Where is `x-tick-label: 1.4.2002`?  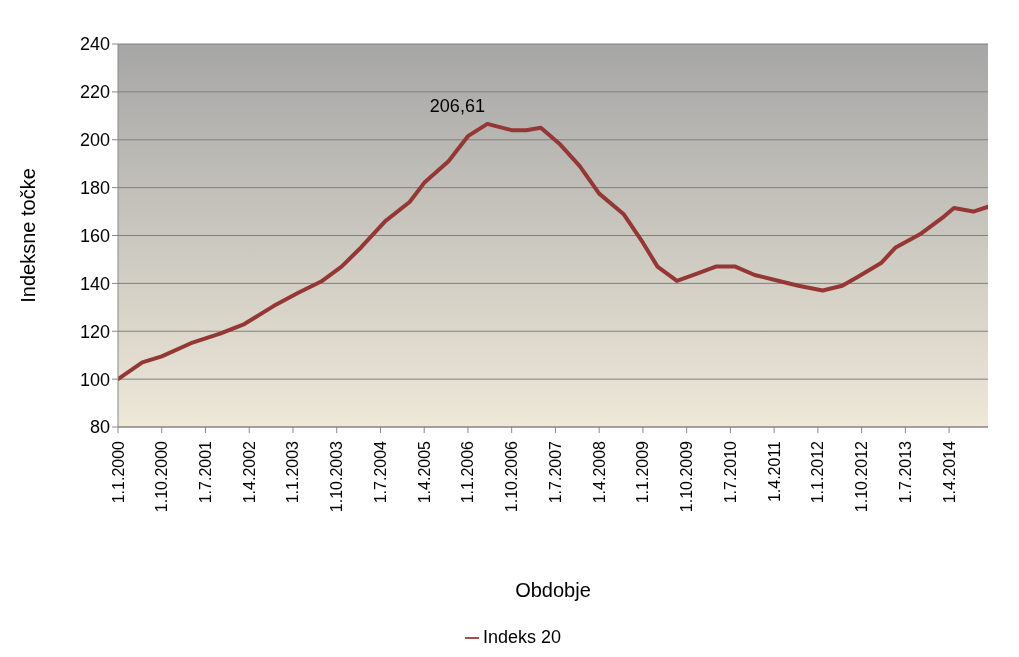
x-tick-label: 1.4.2002 is located at coordinates (249, 472).